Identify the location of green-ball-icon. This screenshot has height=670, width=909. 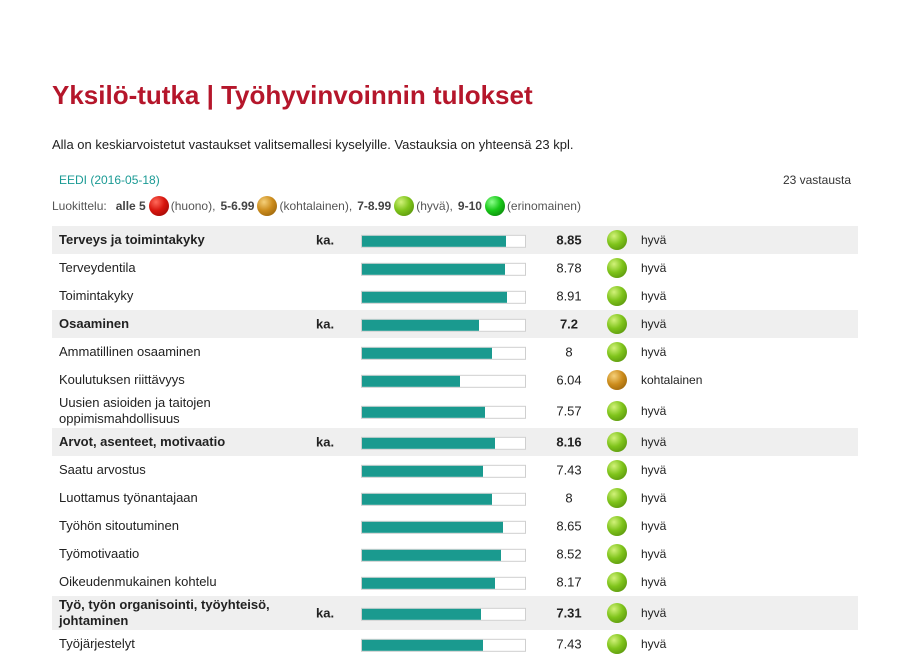
(494, 206).